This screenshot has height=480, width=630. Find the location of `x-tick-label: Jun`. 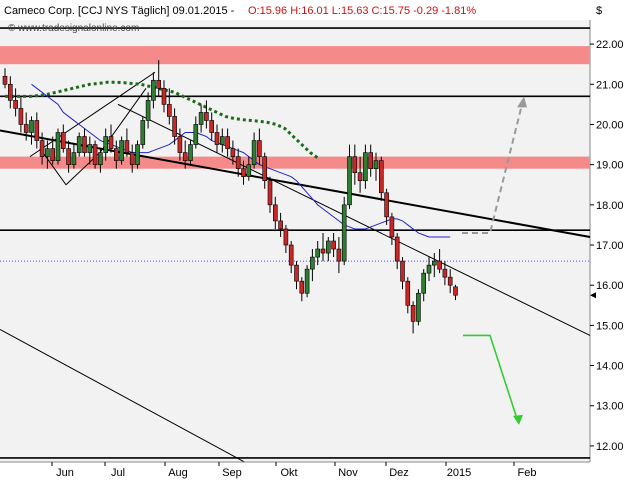

x-tick-label: Jun is located at coordinates (65, 473).